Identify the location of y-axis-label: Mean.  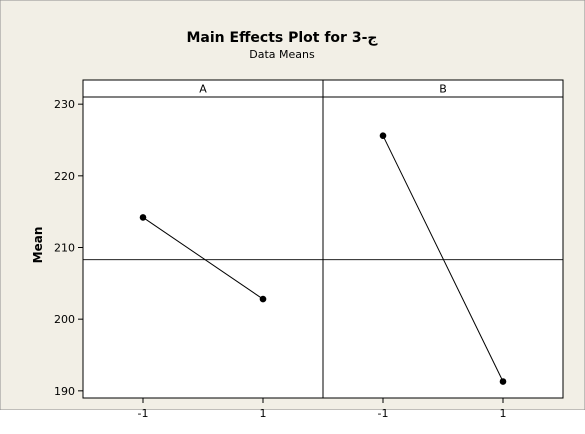
(38, 245).